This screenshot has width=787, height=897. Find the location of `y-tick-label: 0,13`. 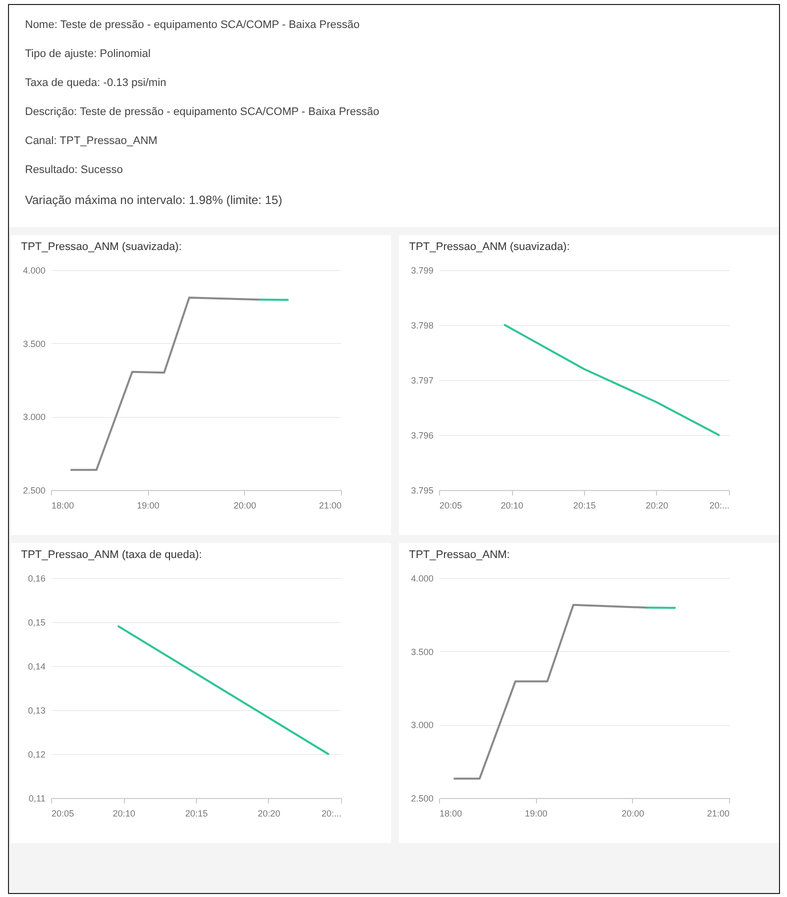

y-tick-label: 0,13 is located at coordinates (37, 711).